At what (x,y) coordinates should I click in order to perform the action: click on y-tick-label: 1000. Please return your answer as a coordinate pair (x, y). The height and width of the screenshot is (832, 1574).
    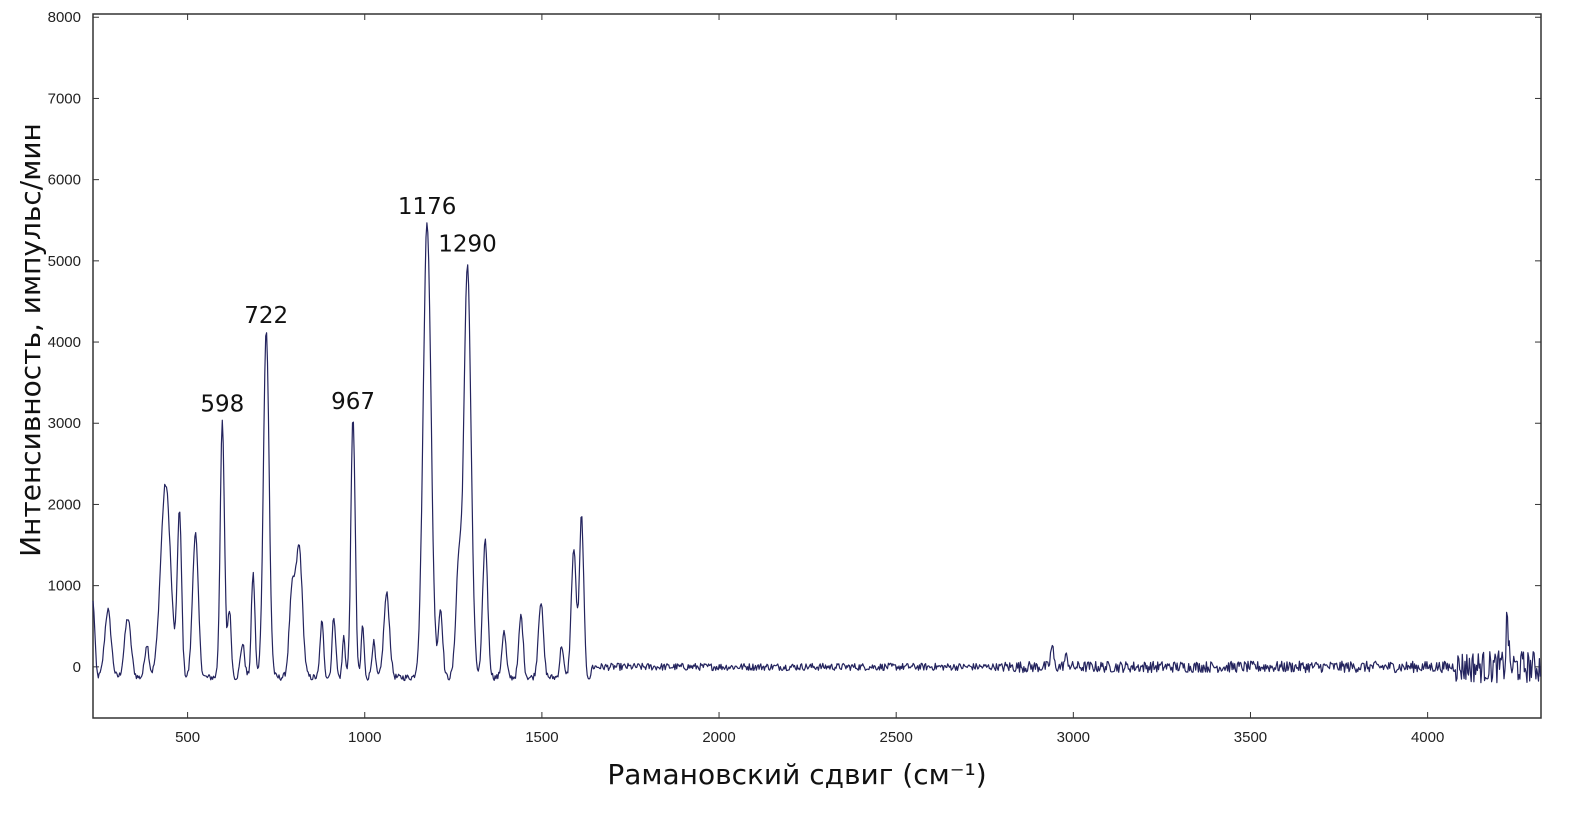
    Looking at the image, I should click on (64, 586).